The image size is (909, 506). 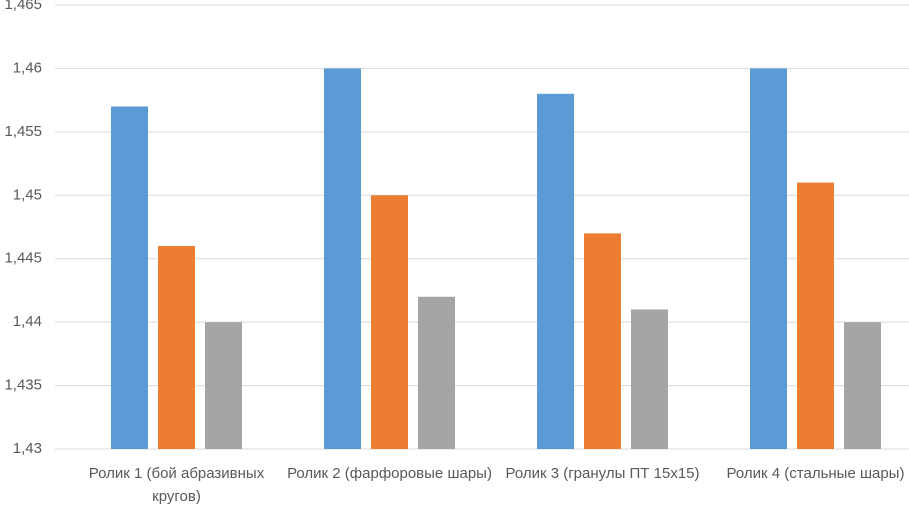 What do you see at coordinates (27, 448) in the screenshot?
I see `y-tick-label: 1,43` at bounding box center [27, 448].